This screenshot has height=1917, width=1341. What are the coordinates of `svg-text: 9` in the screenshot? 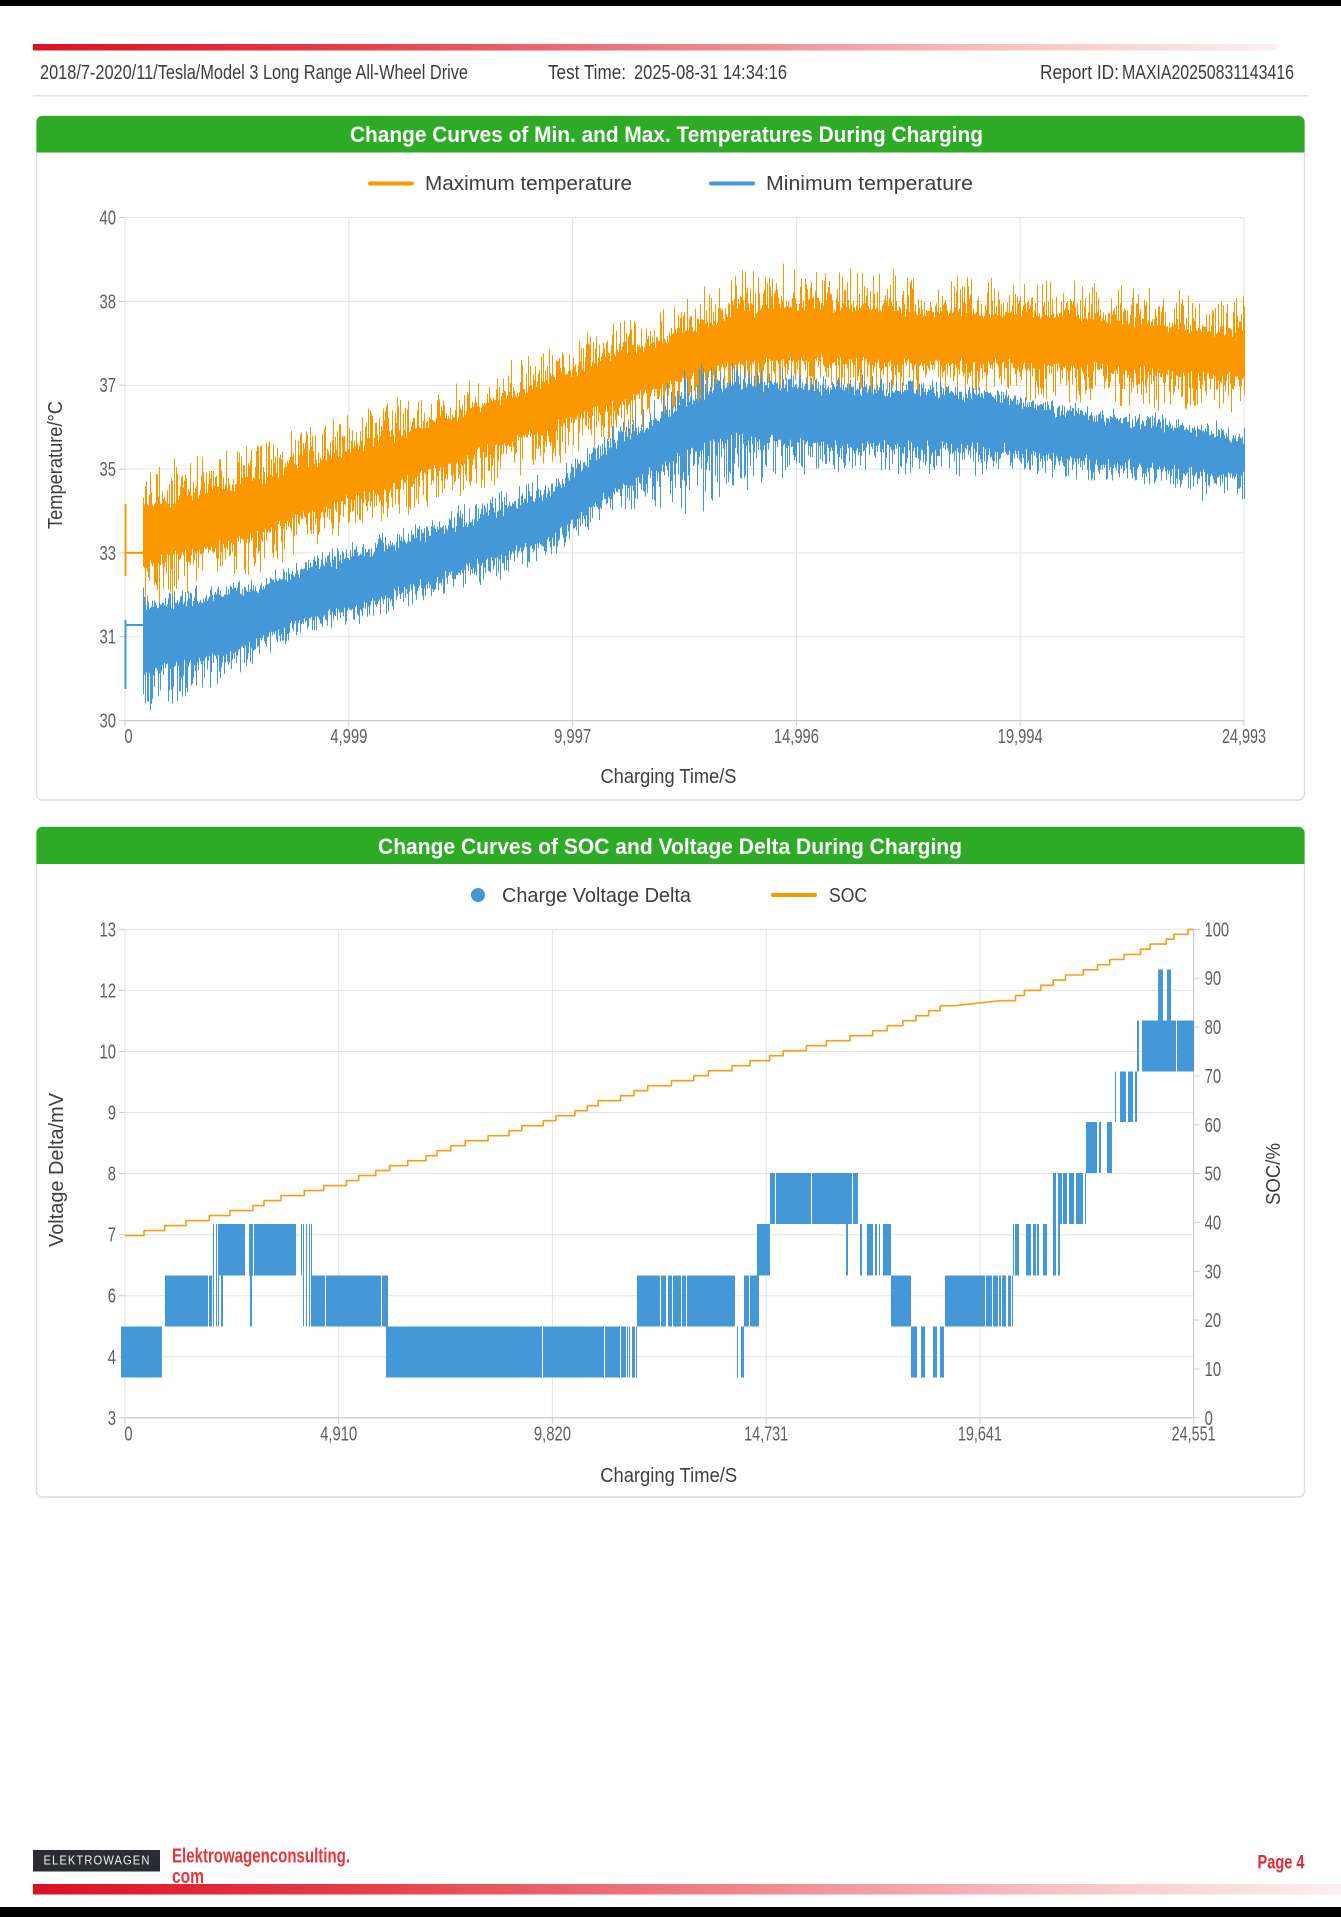 It's located at (112, 1114).